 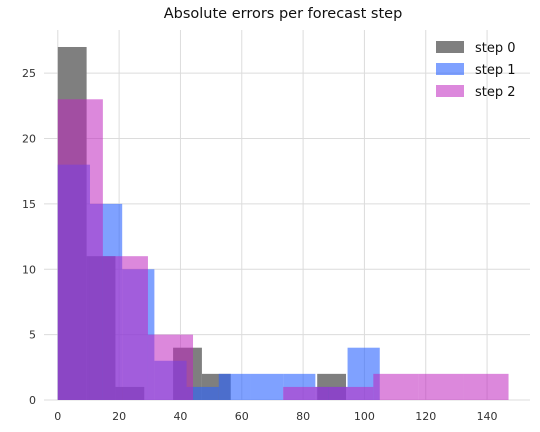 What do you see at coordinates (29, 73) in the screenshot?
I see `y-tick-label: 25` at bounding box center [29, 73].